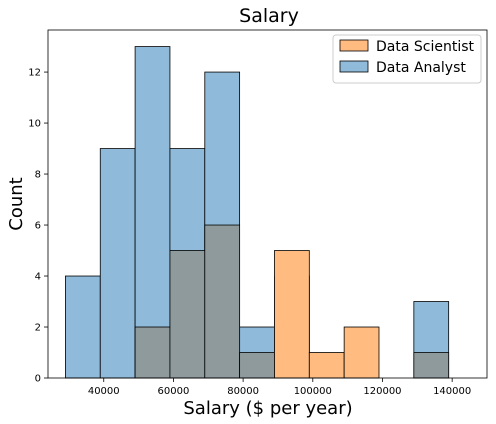 The image size is (496, 424). Describe the element at coordinates (421, 68) in the screenshot. I see `legend-label-data-analyst: Data Analyst` at that location.